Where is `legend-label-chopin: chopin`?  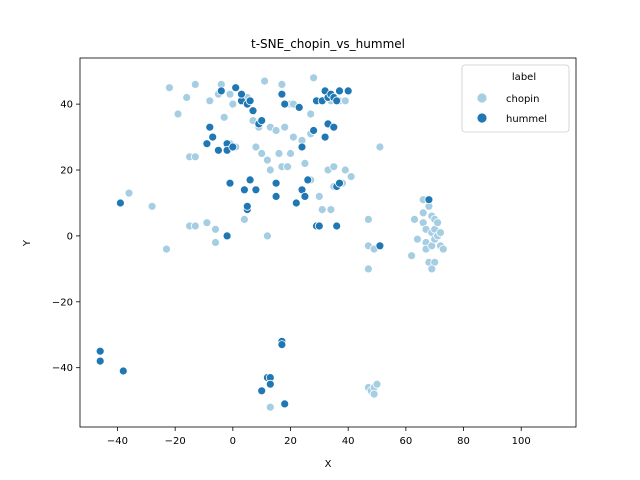
legend-label-chopin: chopin is located at coordinates (522, 99).